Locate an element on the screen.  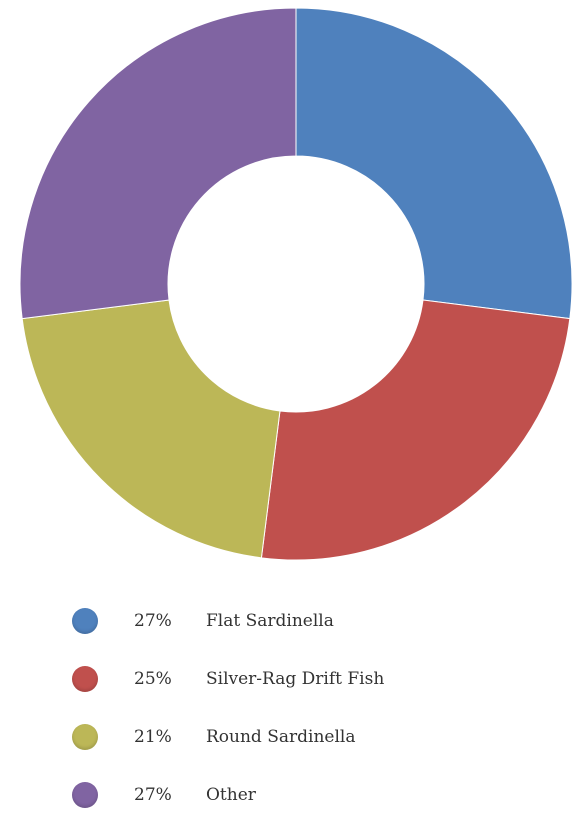
legend-percentage: 25% is located at coordinates (153, 679).